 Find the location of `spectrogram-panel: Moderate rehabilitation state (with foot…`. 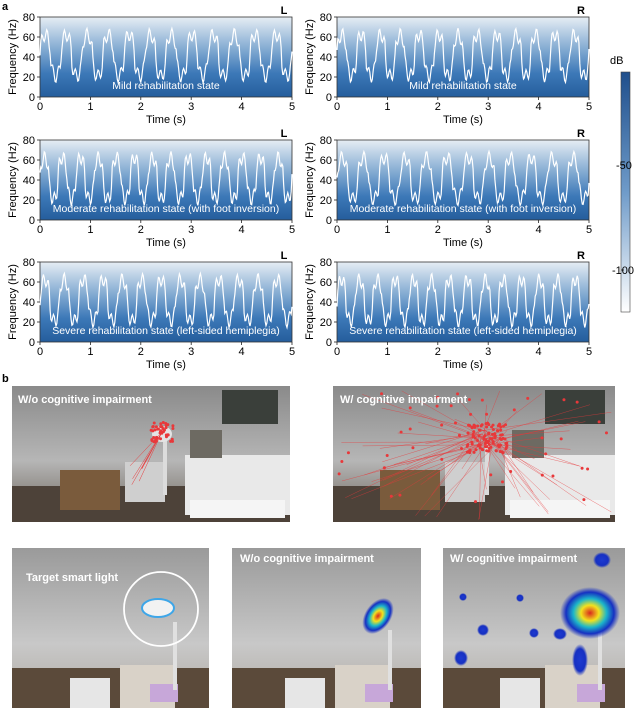

spectrogram-panel: Moderate rehabilitation state (with foot… is located at coordinates (448, 188).